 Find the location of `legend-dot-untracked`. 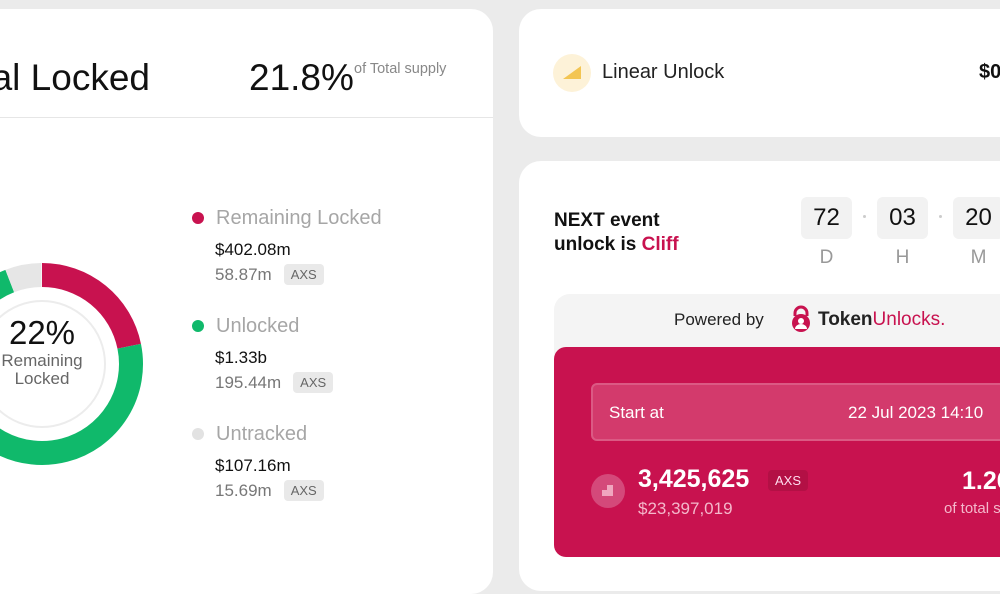

legend-dot-untracked is located at coordinates (198, 434).